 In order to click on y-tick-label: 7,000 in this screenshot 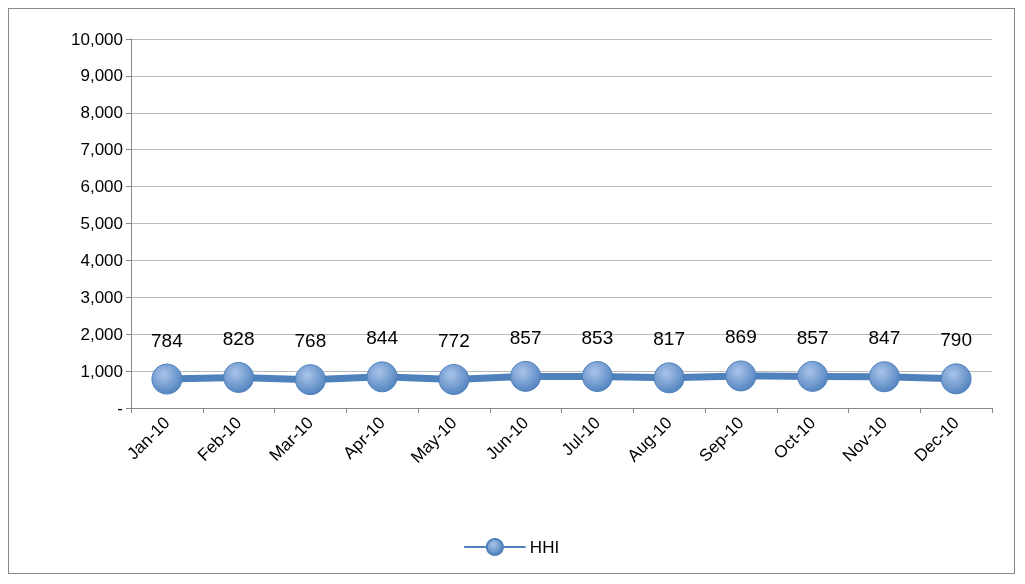, I will do `click(101, 150)`.